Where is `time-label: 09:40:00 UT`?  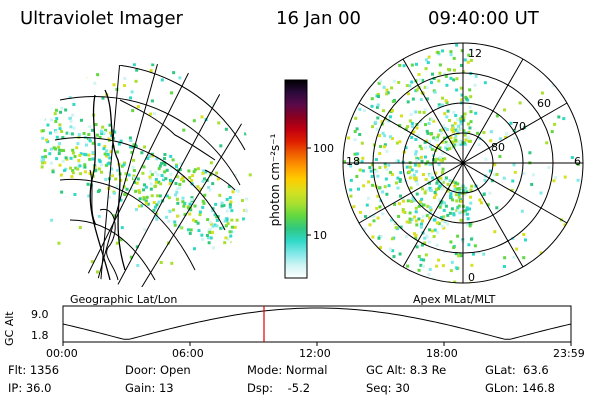 time-label: 09:40:00 UT is located at coordinates (483, 18).